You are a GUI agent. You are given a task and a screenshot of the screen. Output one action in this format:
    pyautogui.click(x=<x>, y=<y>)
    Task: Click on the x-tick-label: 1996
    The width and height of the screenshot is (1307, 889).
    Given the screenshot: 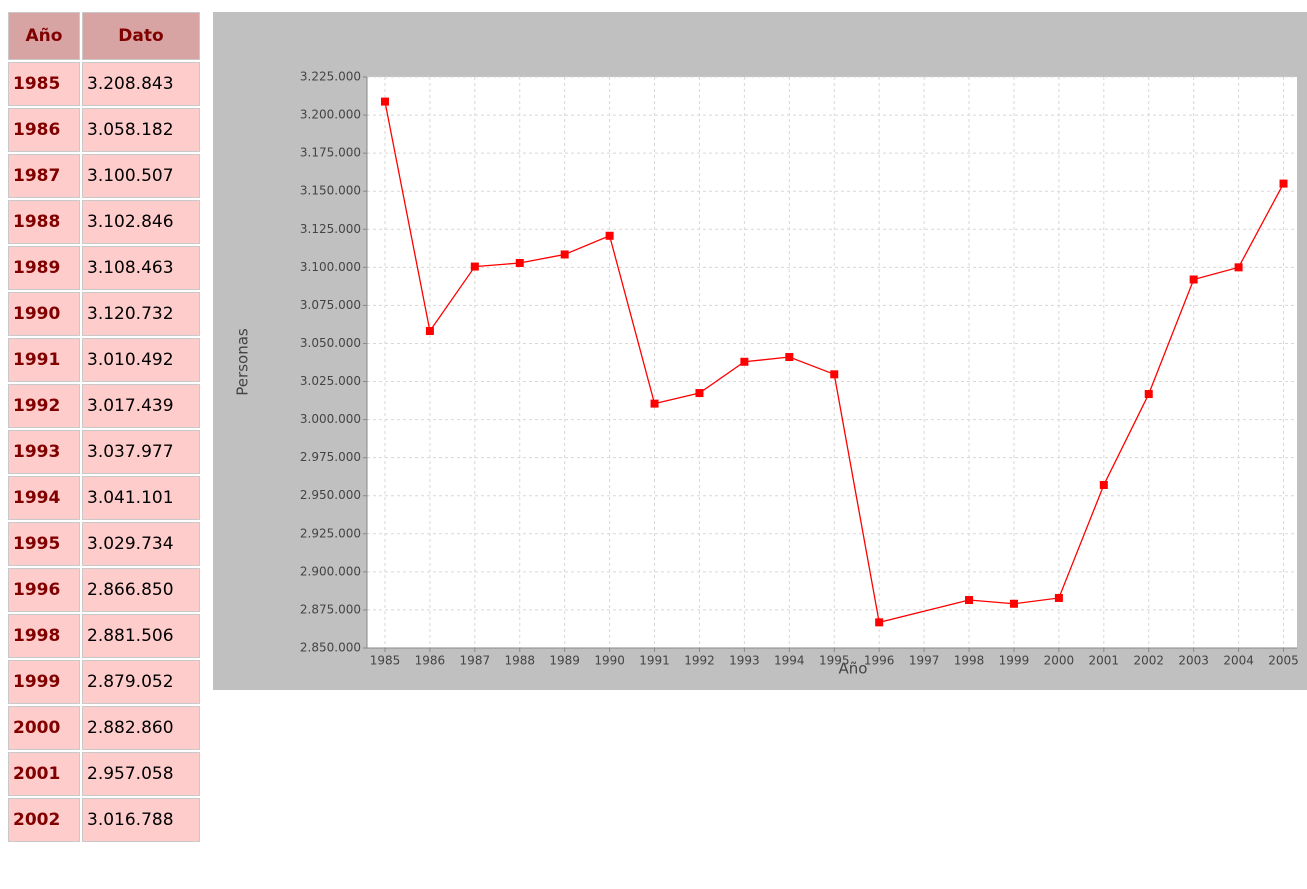 What is the action you would take?
    pyautogui.click(x=879, y=661)
    